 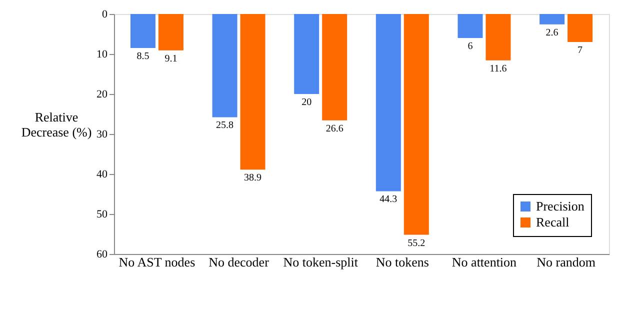 I want to click on data-label: 8.5, so click(x=143, y=56).